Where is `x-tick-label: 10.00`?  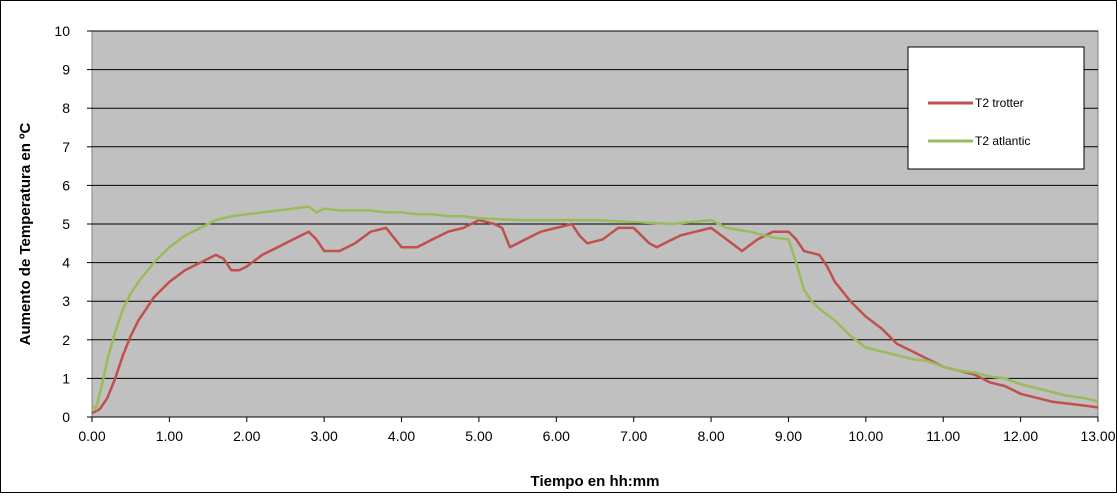 x-tick-label: 10.00 is located at coordinates (865, 436).